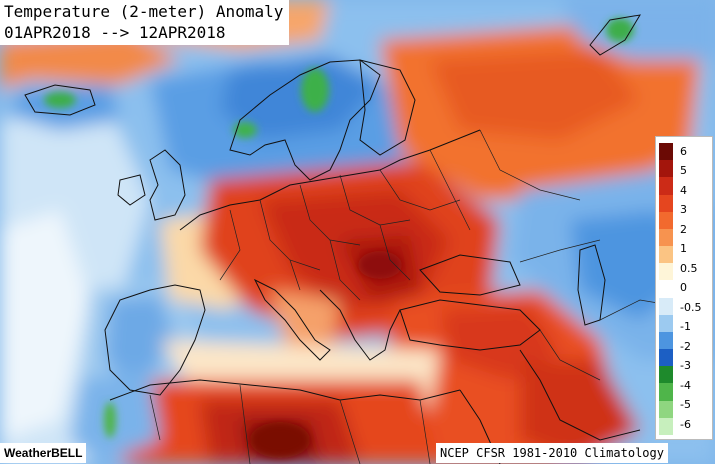 The image size is (715, 464). Describe the element at coordinates (683, 210) in the screenshot. I see `colorbar-tick-label: 3` at that location.